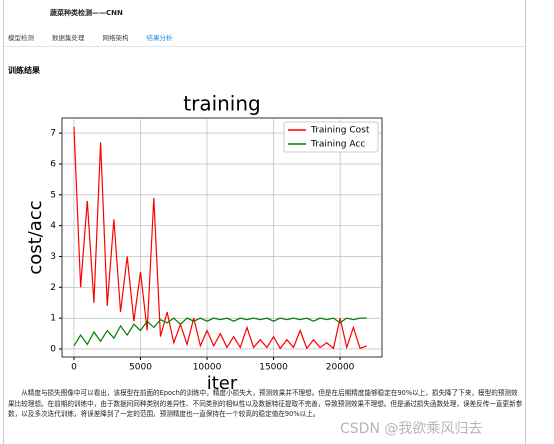 The width and height of the screenshot is (554, 444). What do you see at coordinates (340, 131) in the screenshot?
I see `legend-label: Training Cost` at bounding box center [340, 131].